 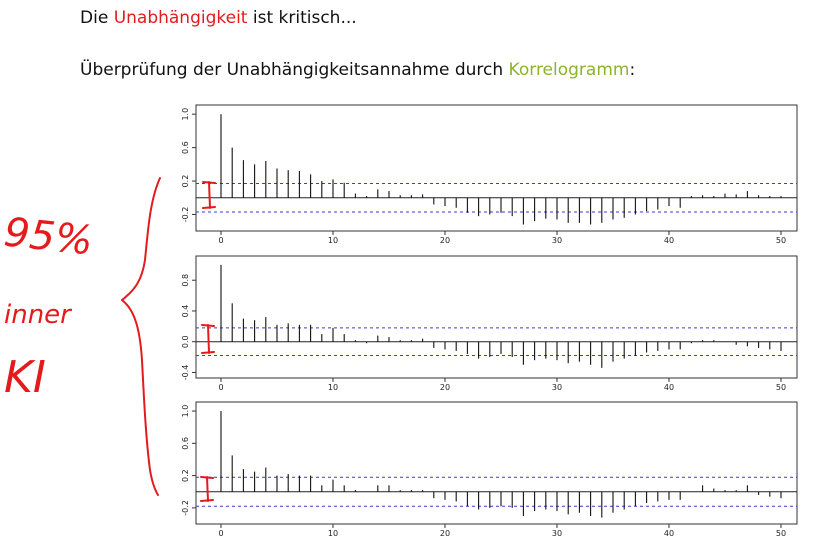 I want to click on header-line-2-post: :, so click(x=632, y=70).